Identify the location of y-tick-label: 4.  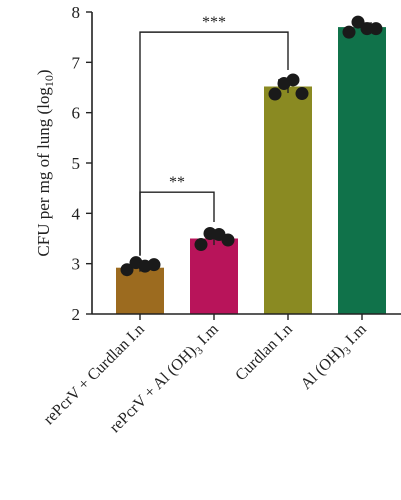
(76, 213).